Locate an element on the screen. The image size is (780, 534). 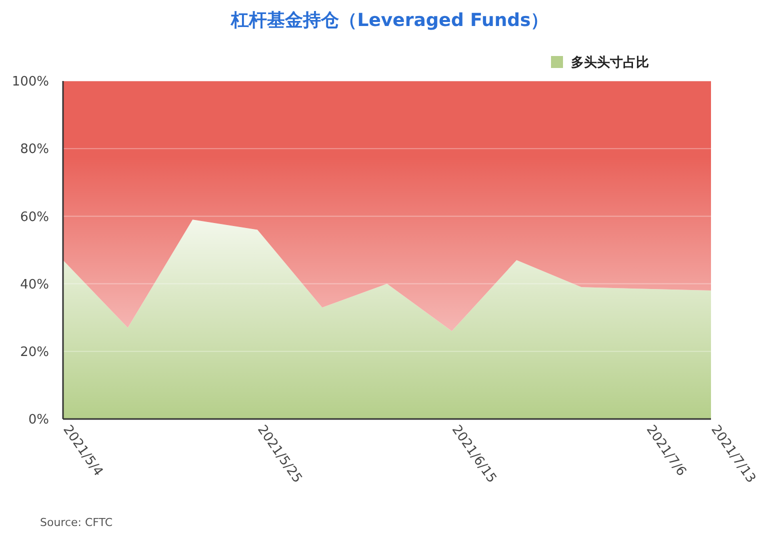
y-tick-label: 40% is located at coordinates (34, 284).